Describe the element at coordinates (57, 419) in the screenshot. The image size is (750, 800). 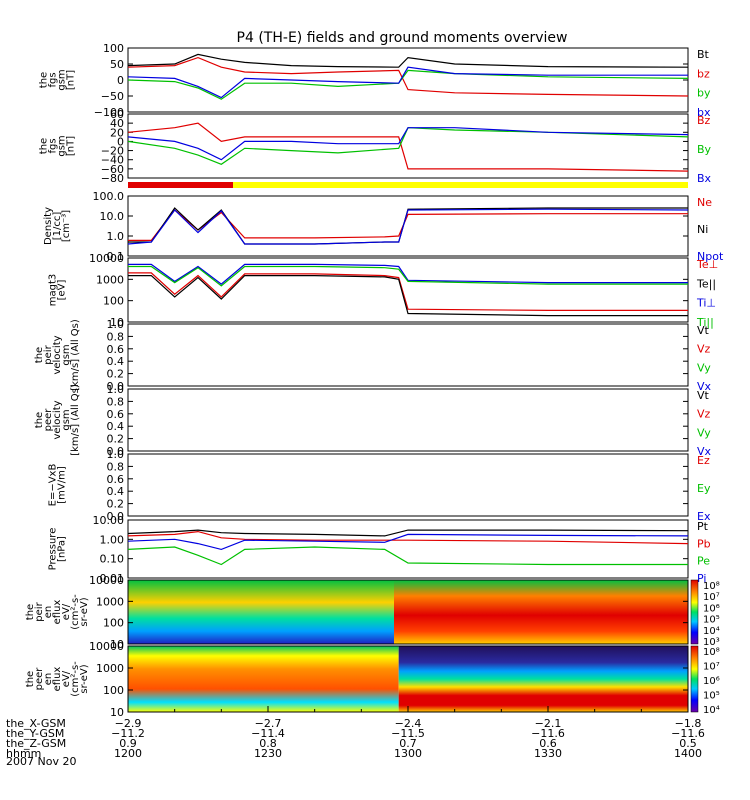
I see `y-axis-label: velocity` at that location.